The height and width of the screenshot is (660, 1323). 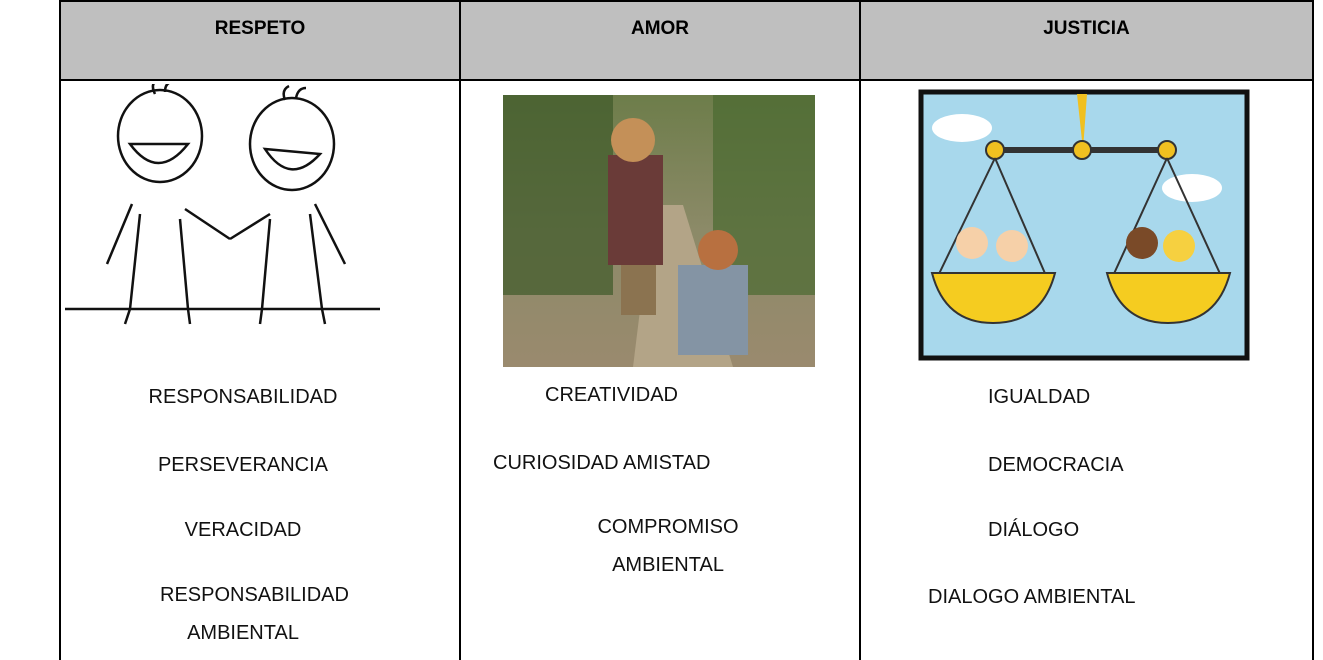 What do you see at coordinates (260, 28) in the screenshot?
I see `header: RESPETO` at bounding box center [260, 28].